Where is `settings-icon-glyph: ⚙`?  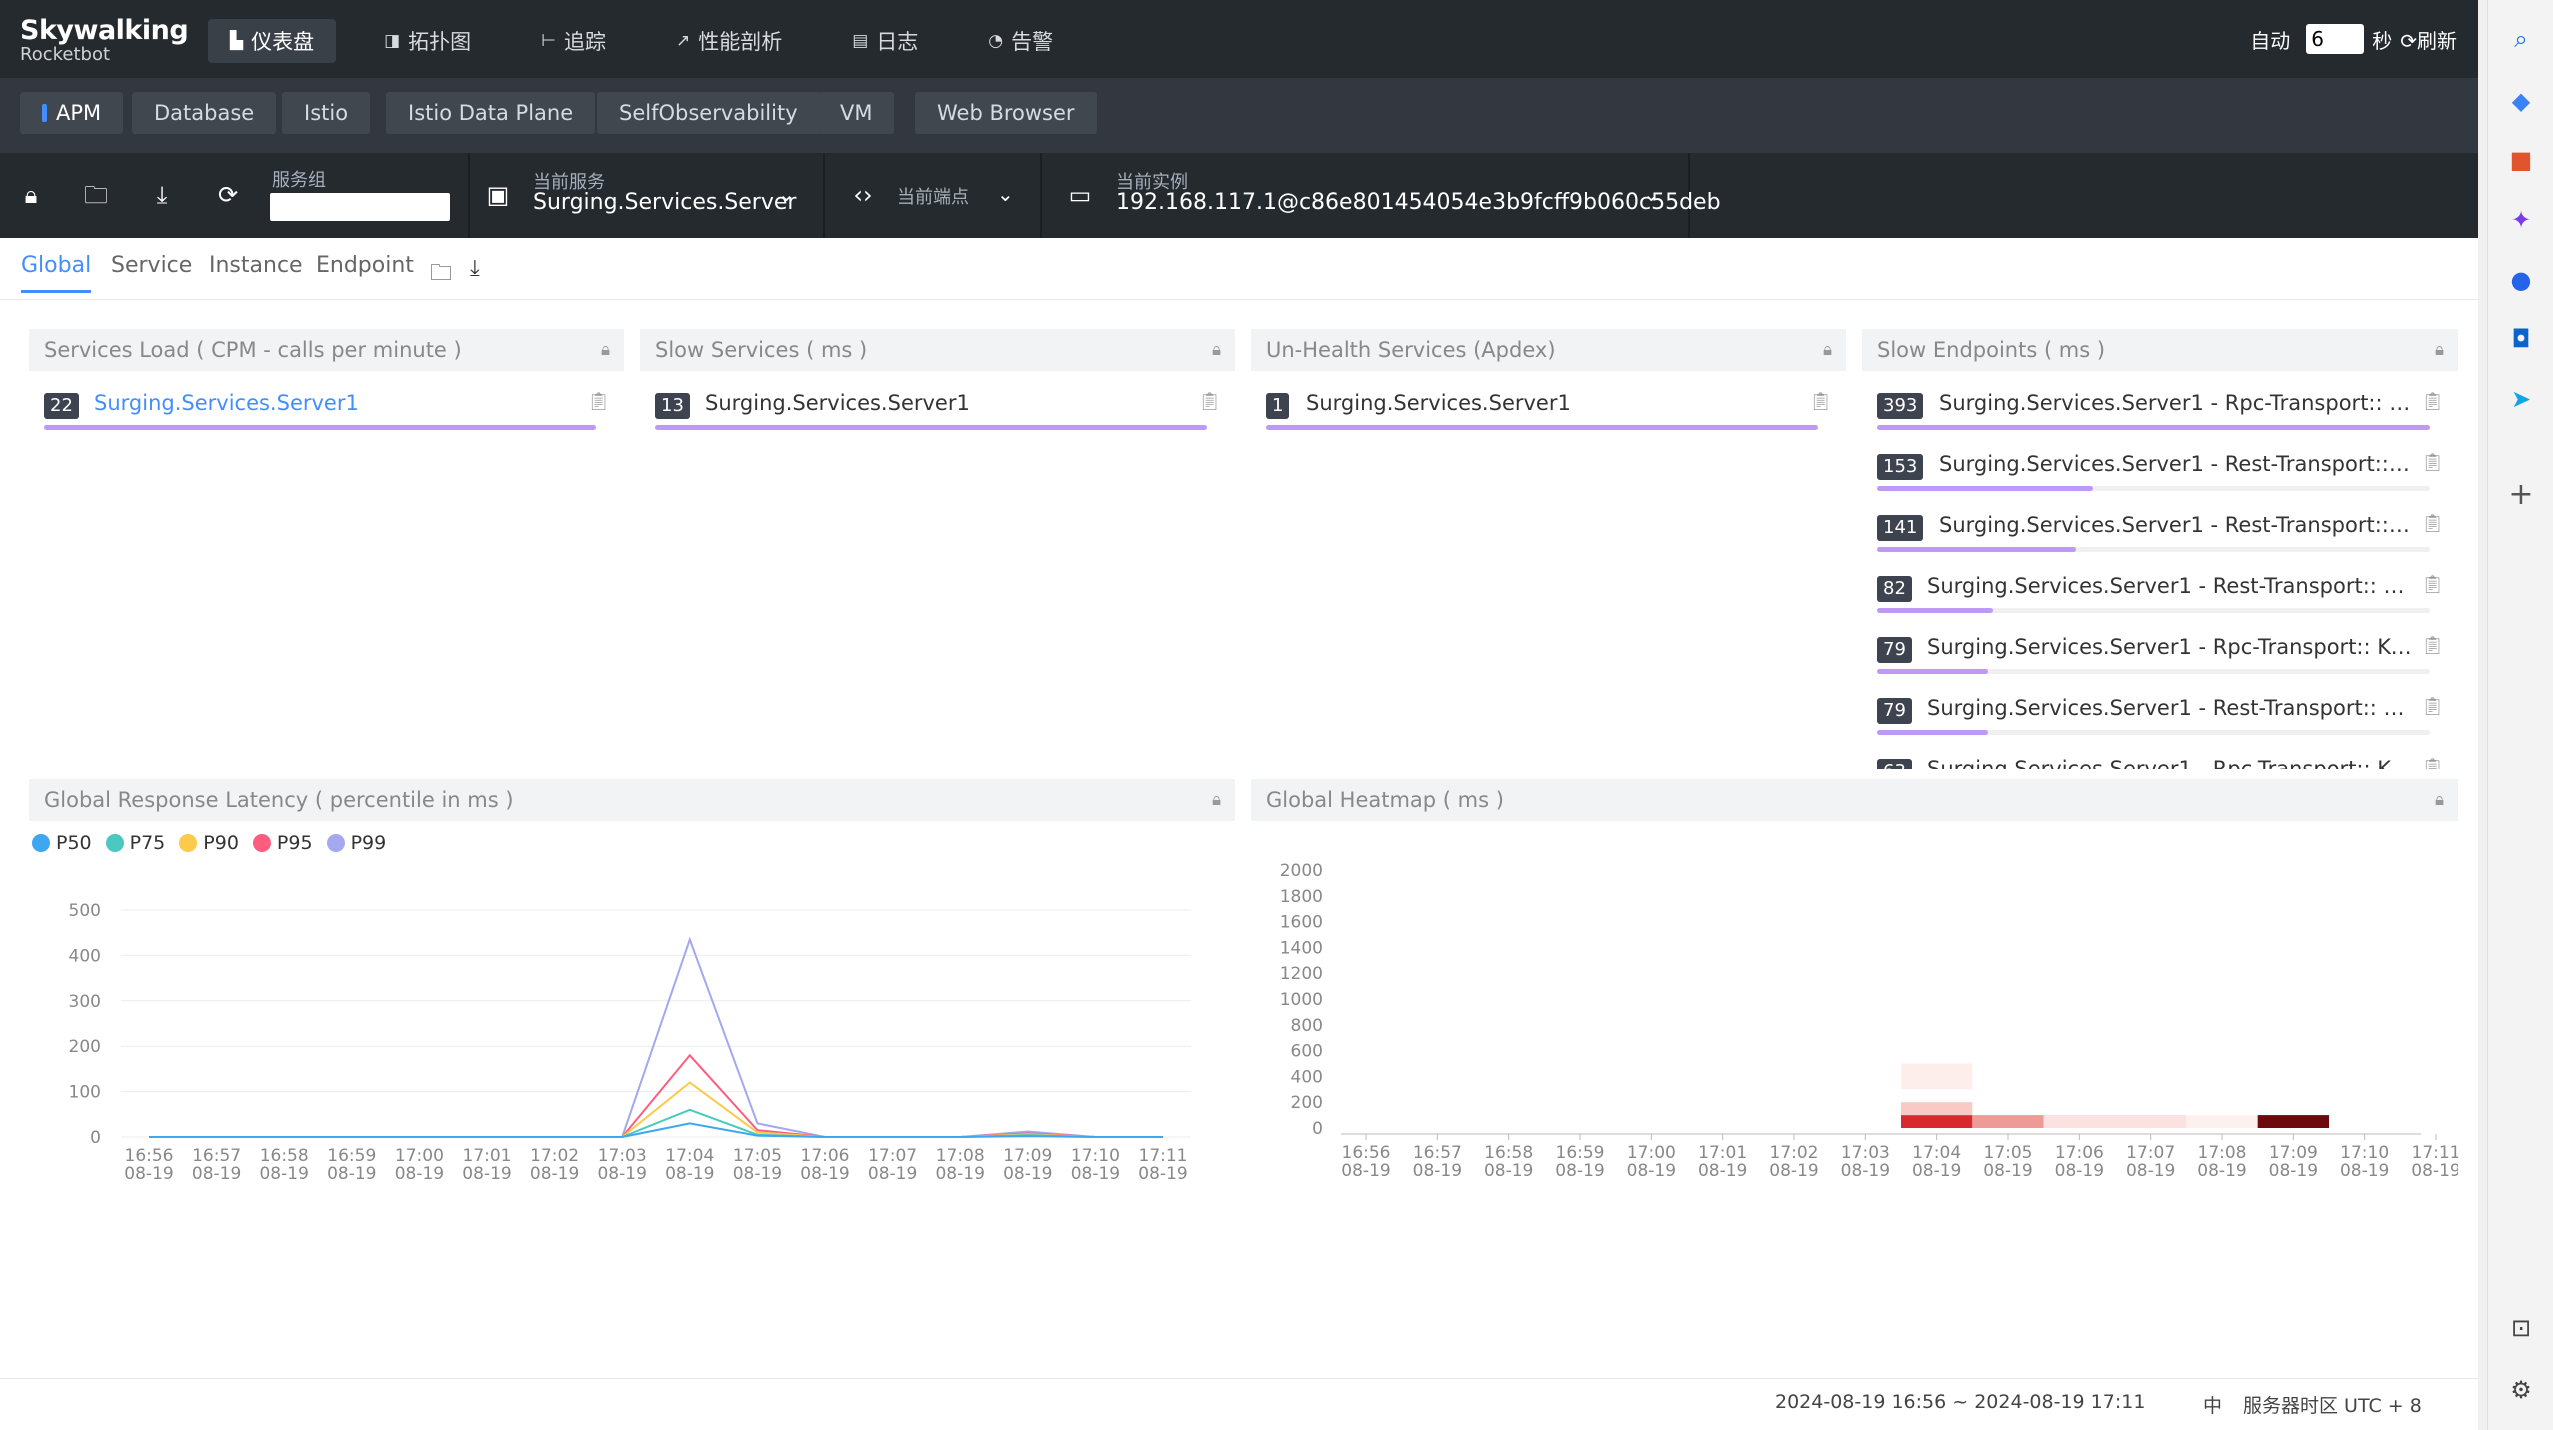
settings-icon-glyph: ⚙ is located at coordinates (2521, 1390).